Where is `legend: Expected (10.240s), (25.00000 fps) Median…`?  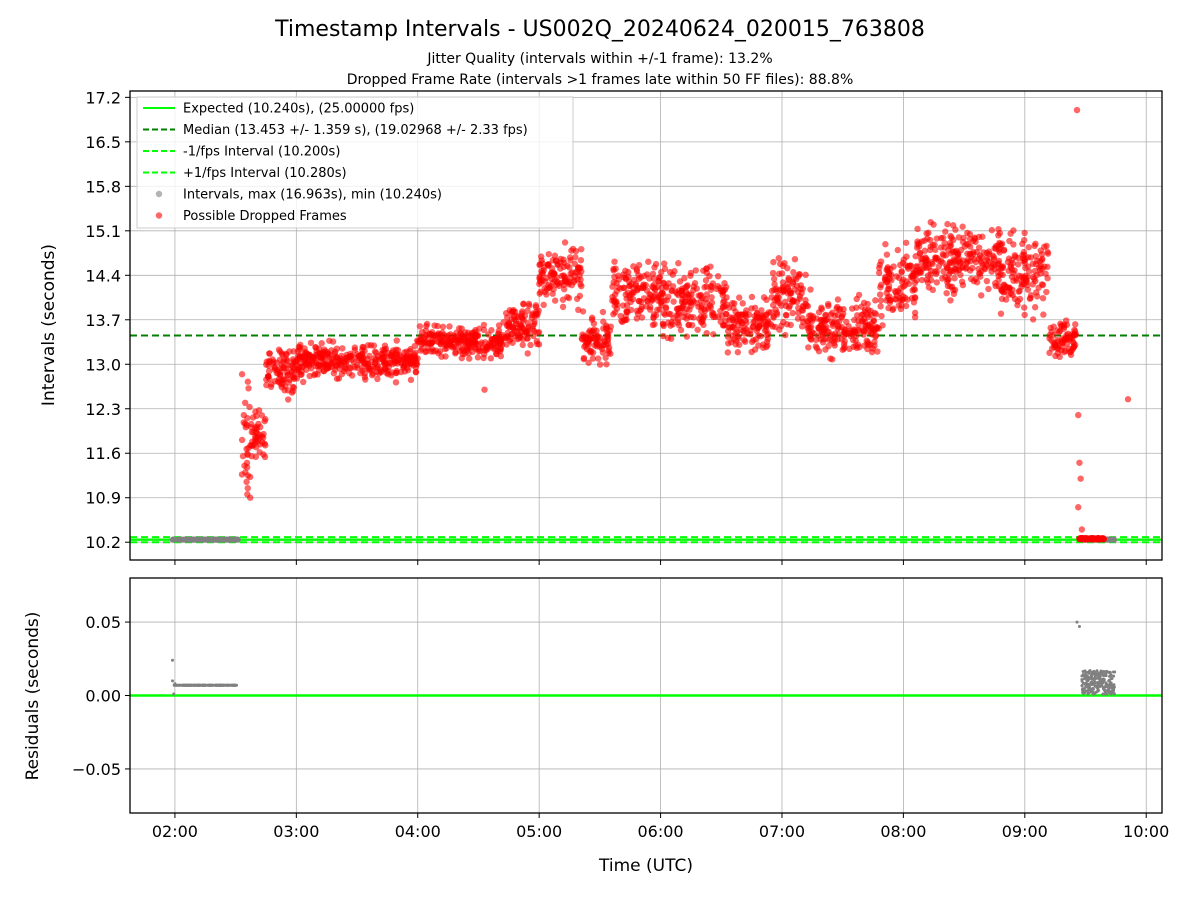 legend: Expected (10.240s), (25.00000 fps) Median… is located at coordinates (355, 162).